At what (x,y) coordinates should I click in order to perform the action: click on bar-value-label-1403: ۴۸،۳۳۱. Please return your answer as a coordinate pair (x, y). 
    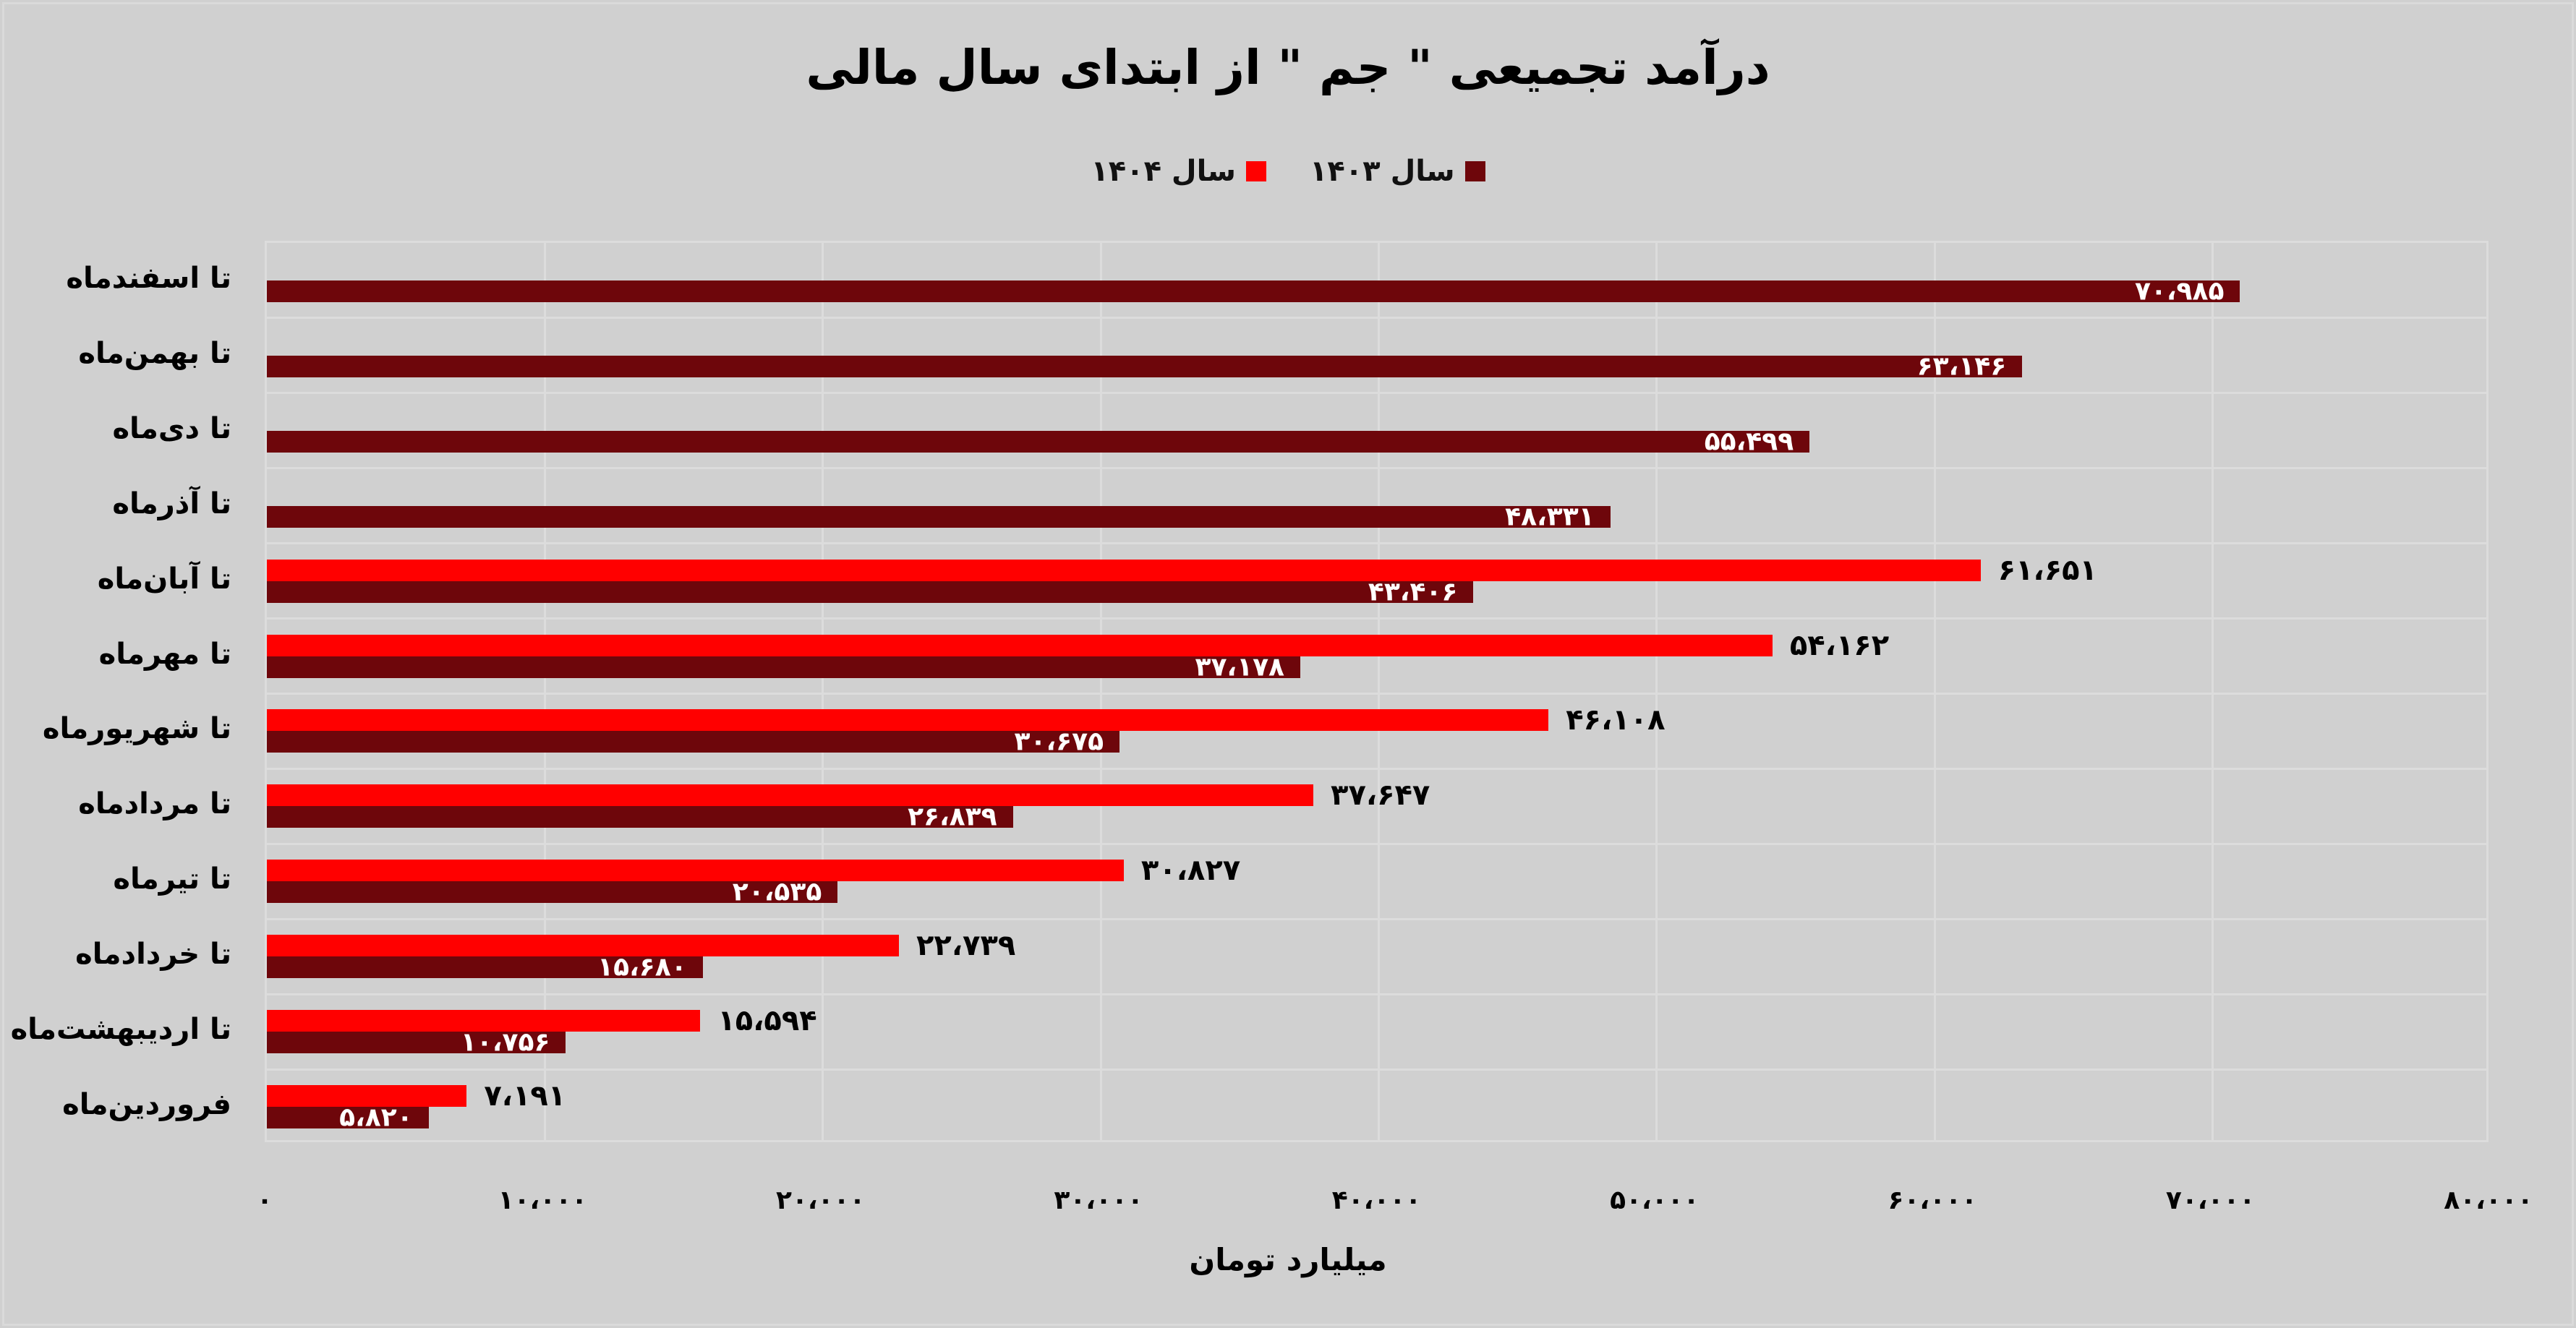
    Looking at the image, I should click on (1550, 517).